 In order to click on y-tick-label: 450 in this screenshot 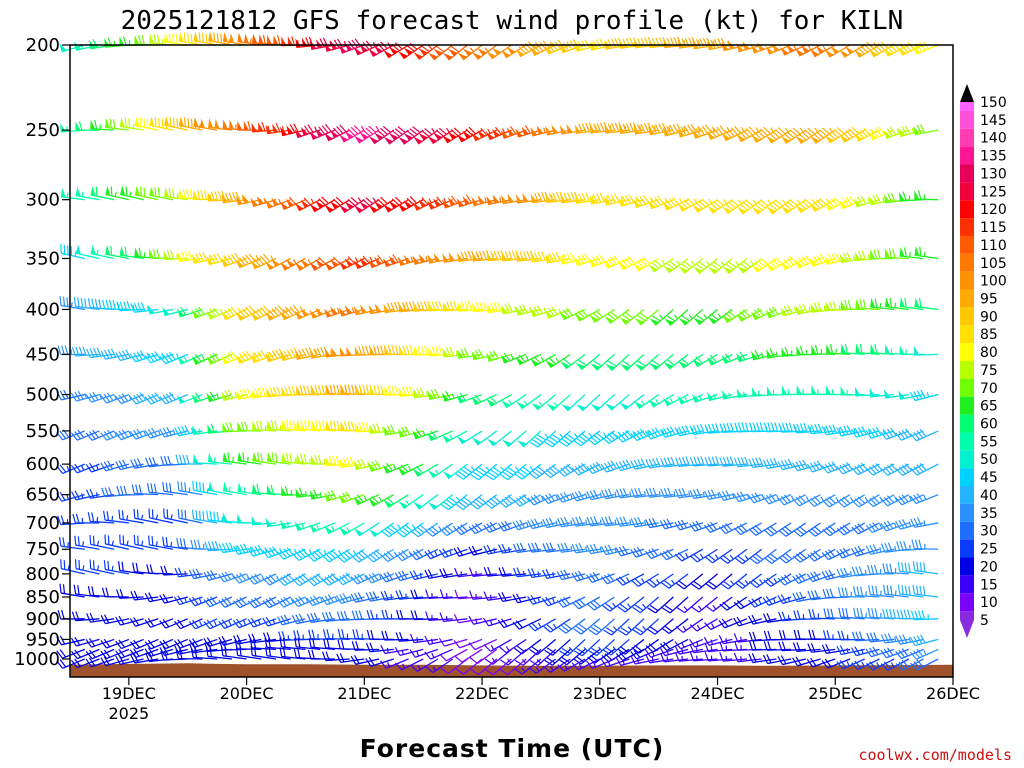, I will do `click(43, 354)`.